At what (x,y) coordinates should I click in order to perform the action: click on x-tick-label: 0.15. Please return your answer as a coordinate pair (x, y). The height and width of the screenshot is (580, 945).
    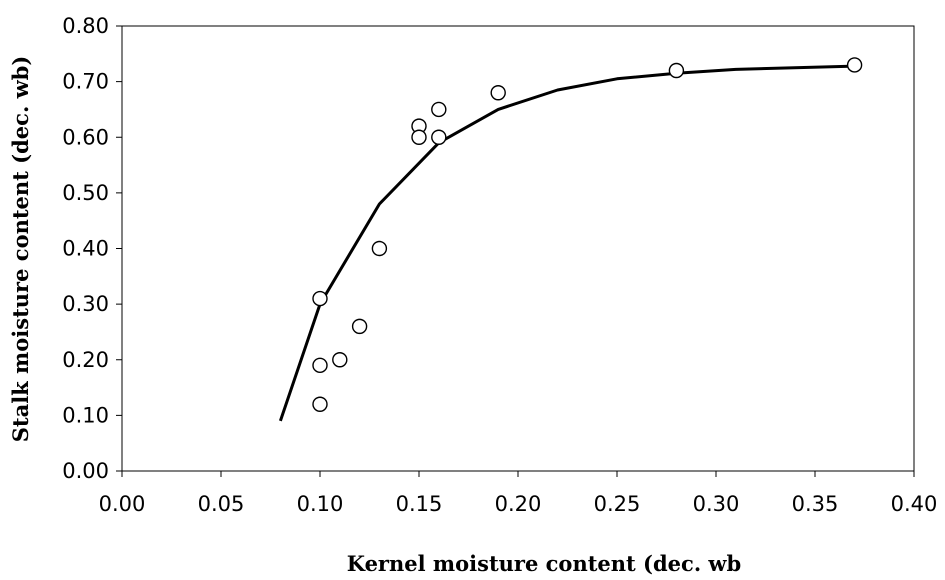
    Looking at the image, I should click on (419, 504).